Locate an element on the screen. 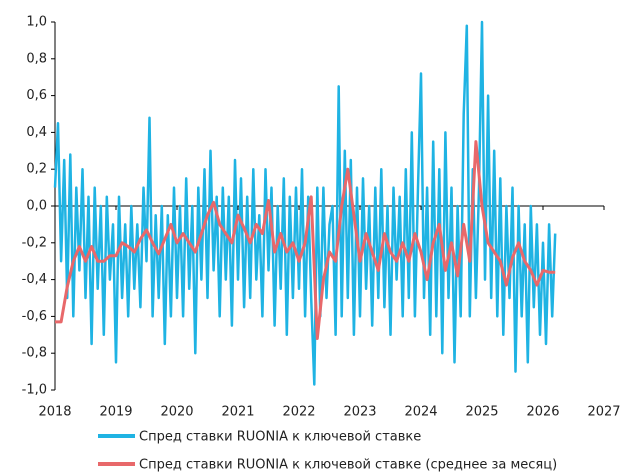 The width and height of the screenshot is (624, 475). y-tick-label: 0,8 is located at coordinates (36, 58).